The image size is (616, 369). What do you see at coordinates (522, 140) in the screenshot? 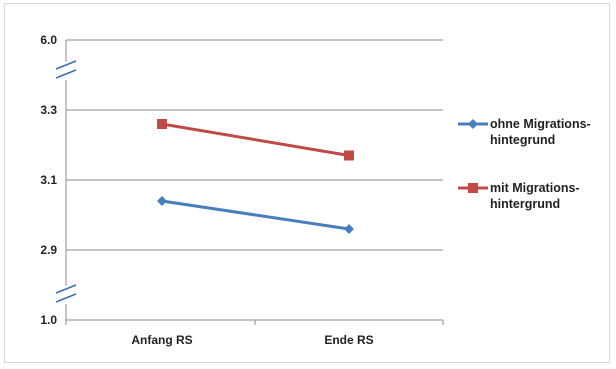
I see `legend-label-line: hintegrund` at bounding box center [522, 140].